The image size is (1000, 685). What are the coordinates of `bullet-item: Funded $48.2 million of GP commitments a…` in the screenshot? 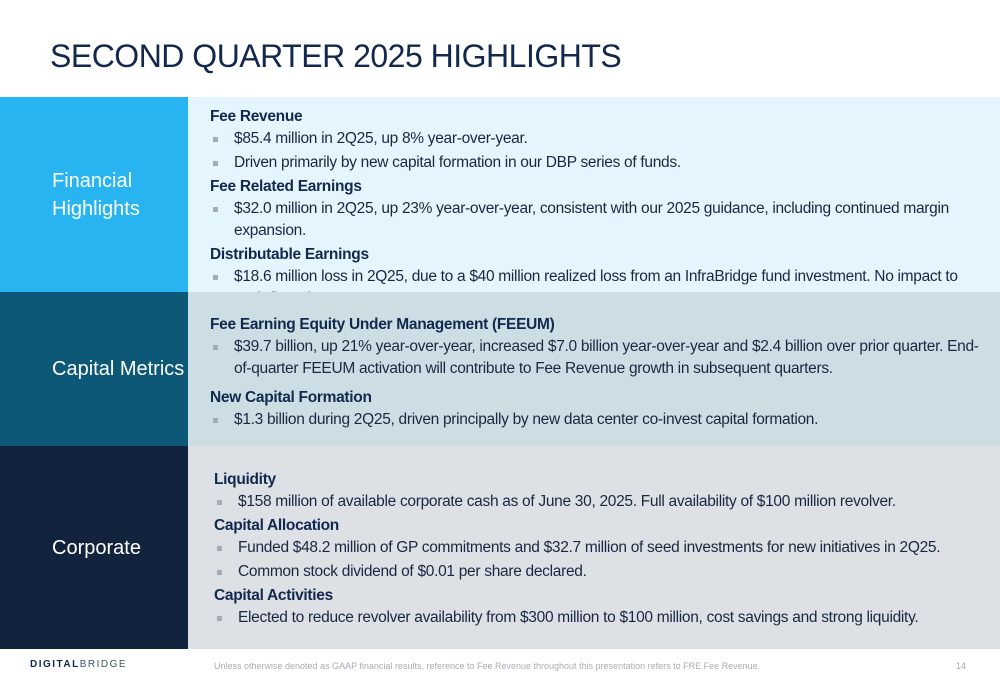 It's located at (598, 548).